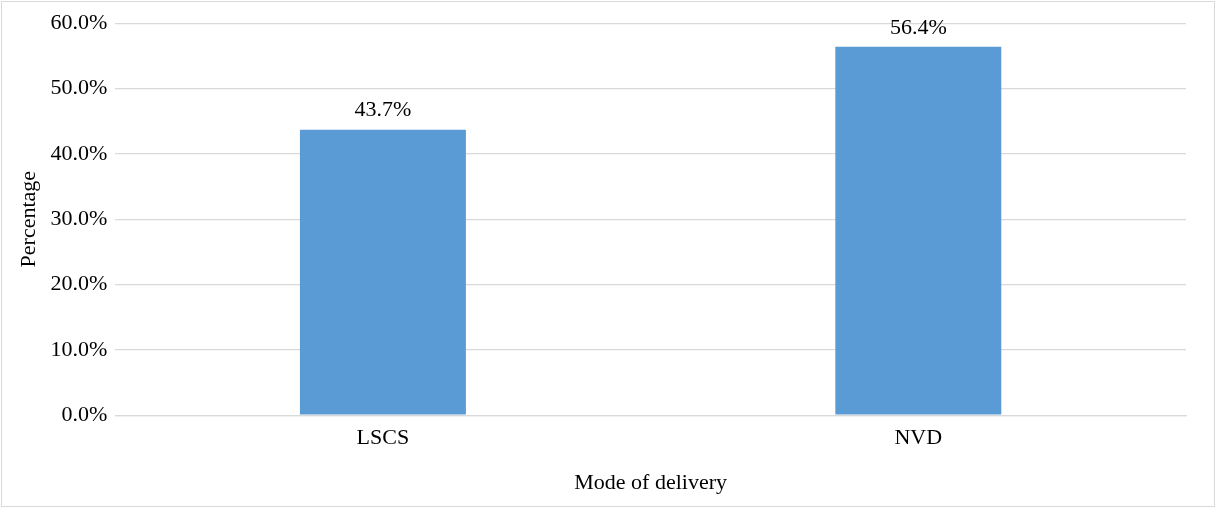  What do you see at coordinates (79, 217) in the screenshot?
I see `y-tick-label: 30.0%` at bounding box center [79, 217].